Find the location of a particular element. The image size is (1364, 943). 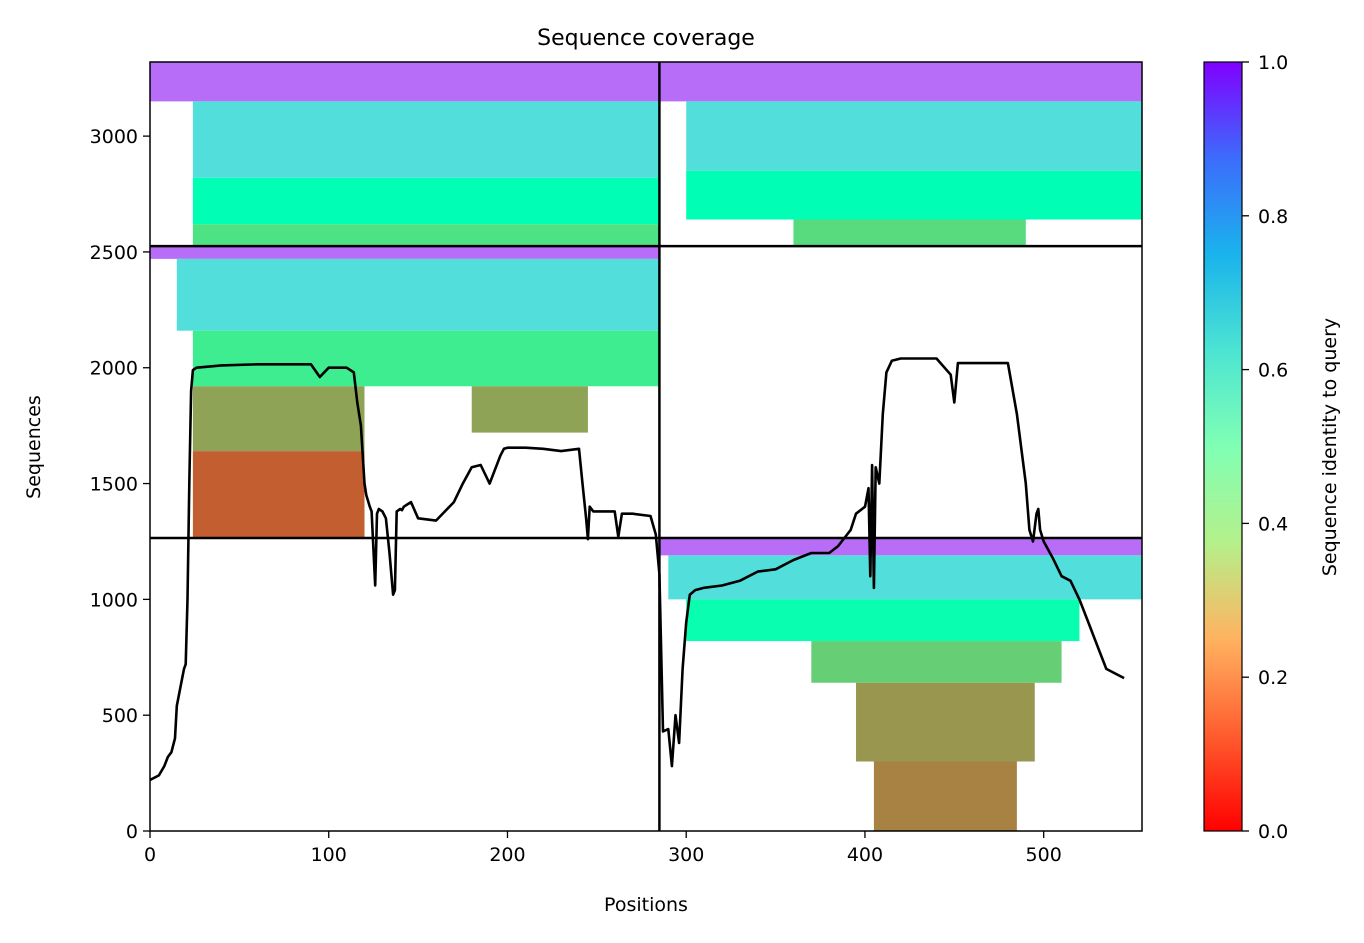

colorbar-tick-label: 0.2 is located at coordinates (1273, 678).